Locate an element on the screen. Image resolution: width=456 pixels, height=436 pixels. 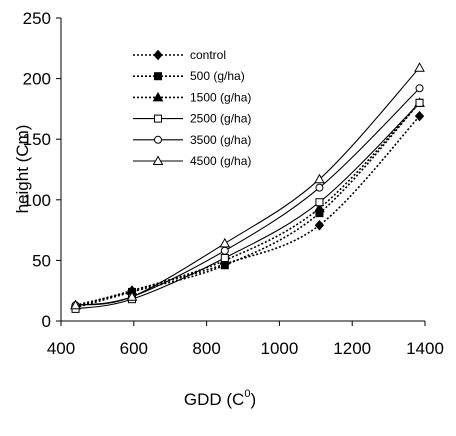
y-axis-title: height (Cm) is located at coordinates (22, 169).